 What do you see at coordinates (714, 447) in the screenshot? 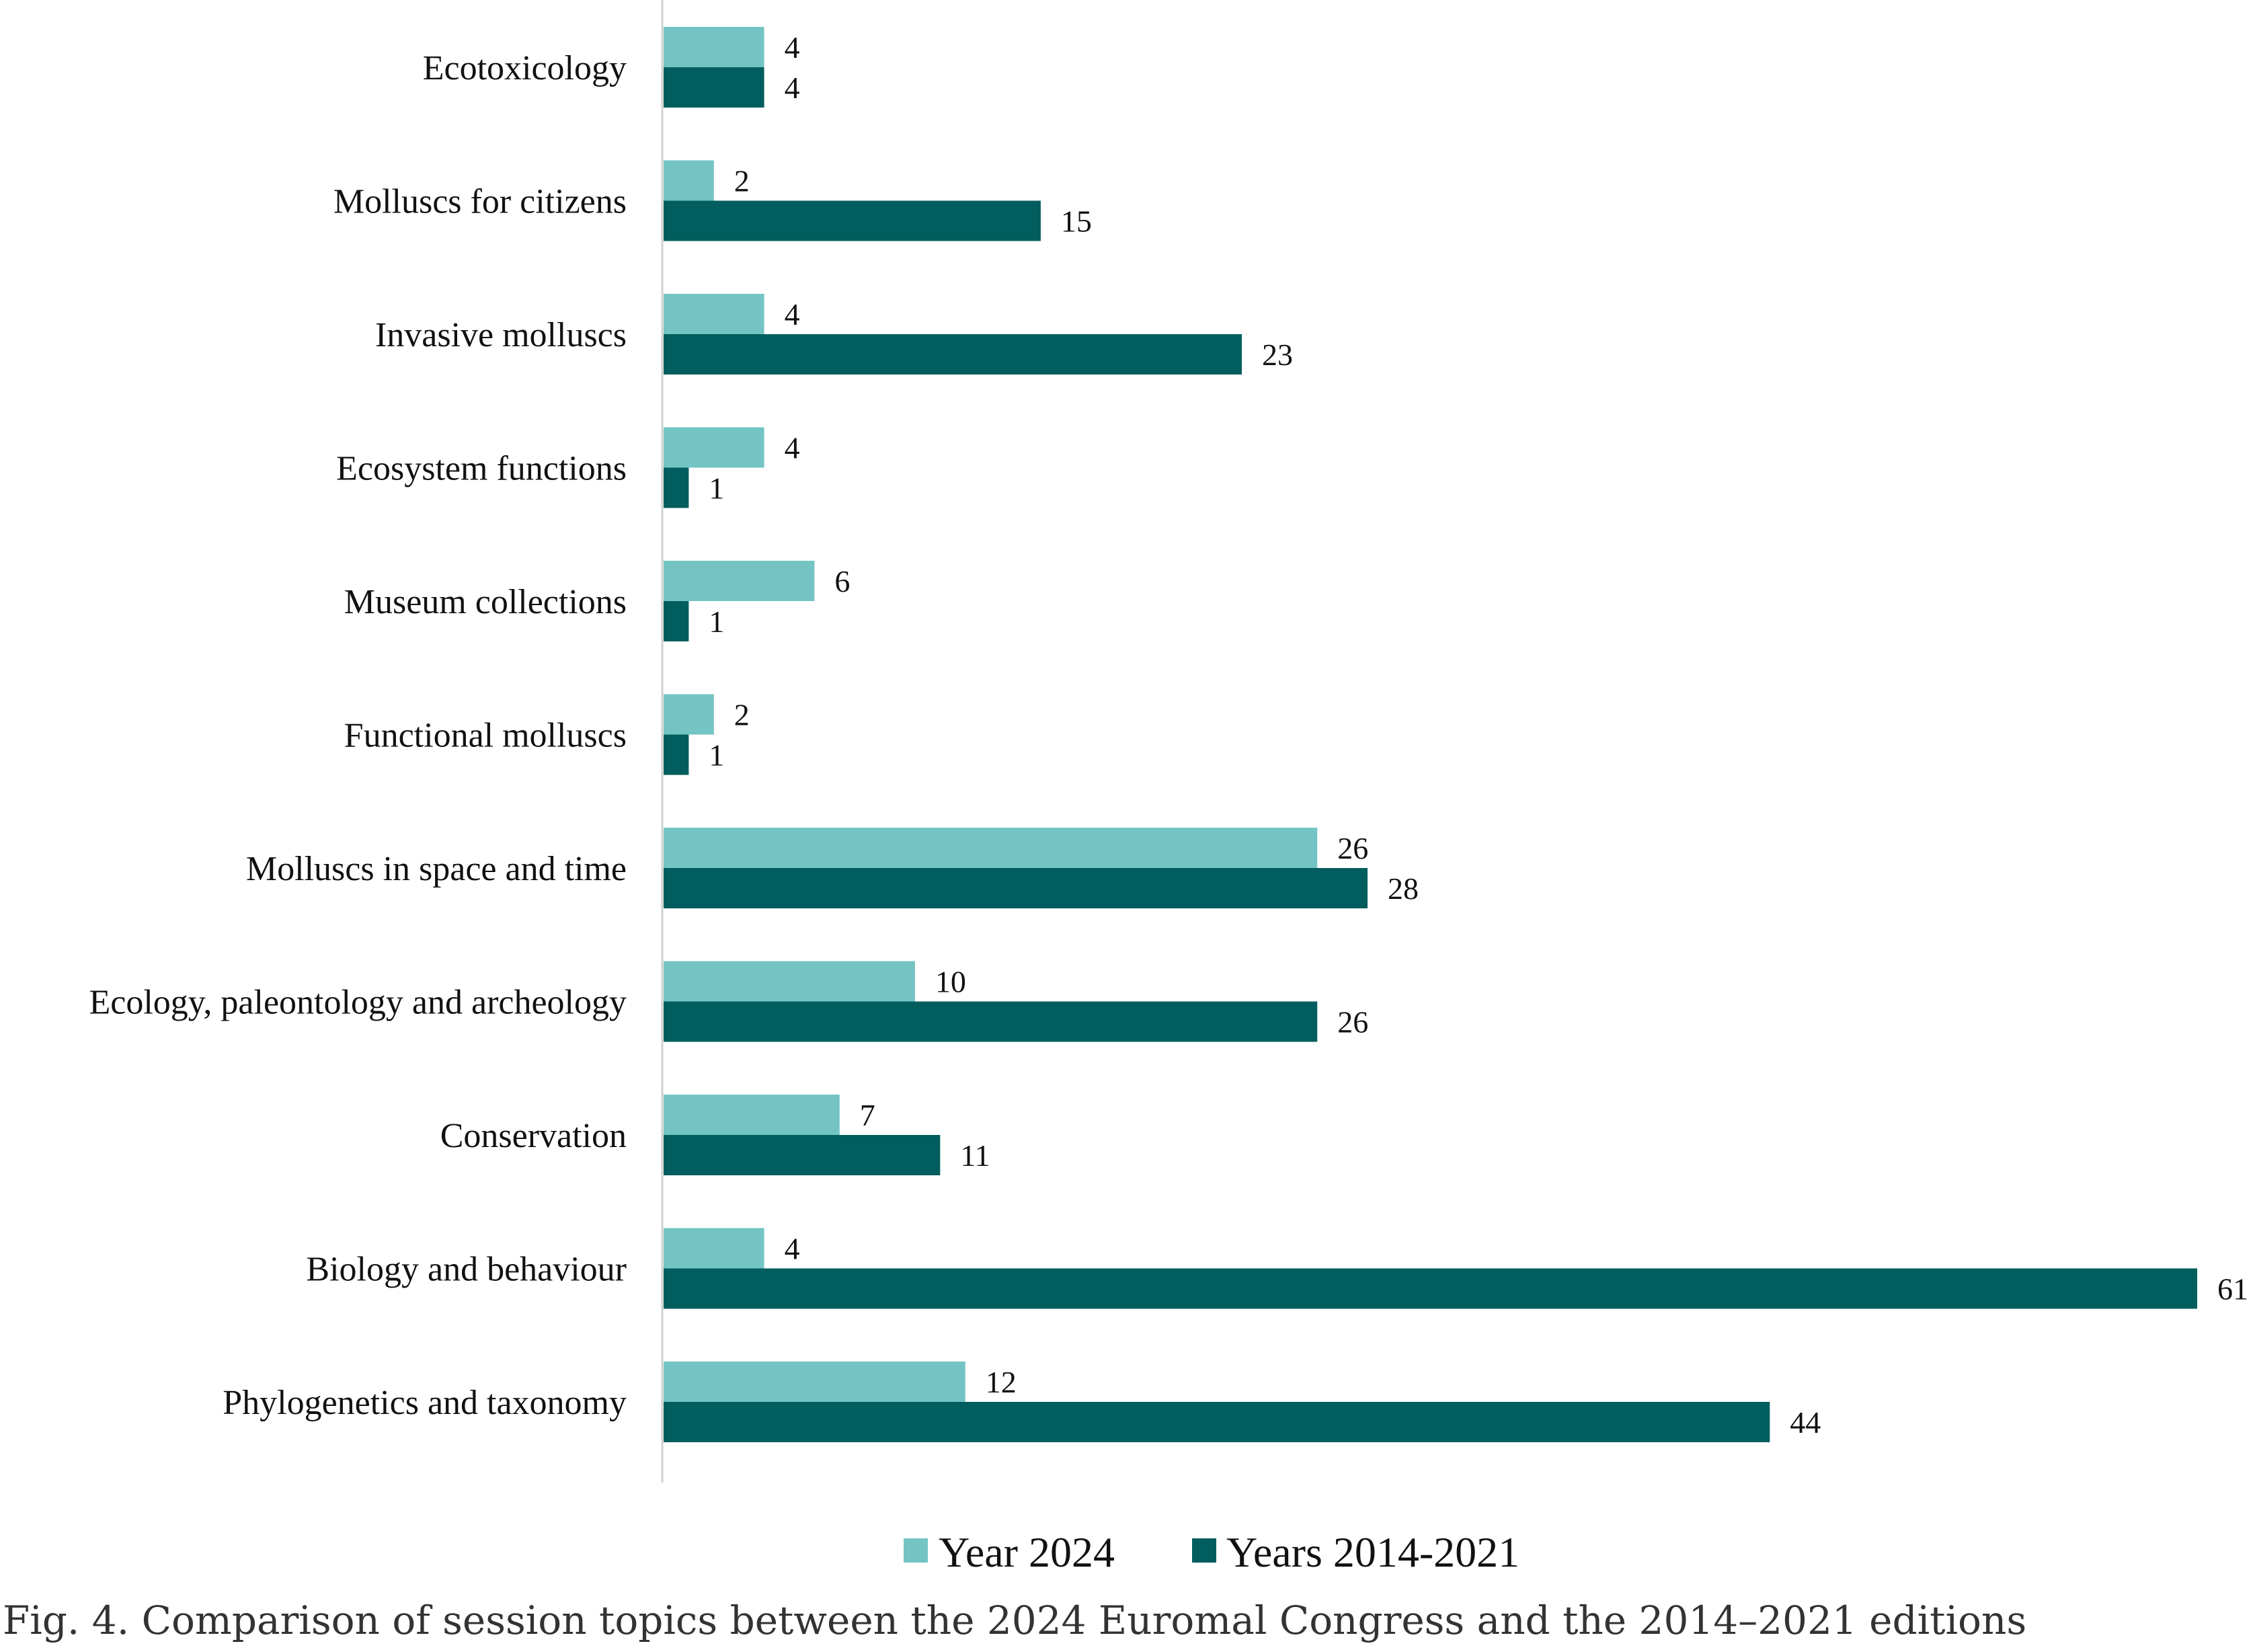
I see `bar-ecosystem-functions-year-2024` at bounding box center [714, 447].